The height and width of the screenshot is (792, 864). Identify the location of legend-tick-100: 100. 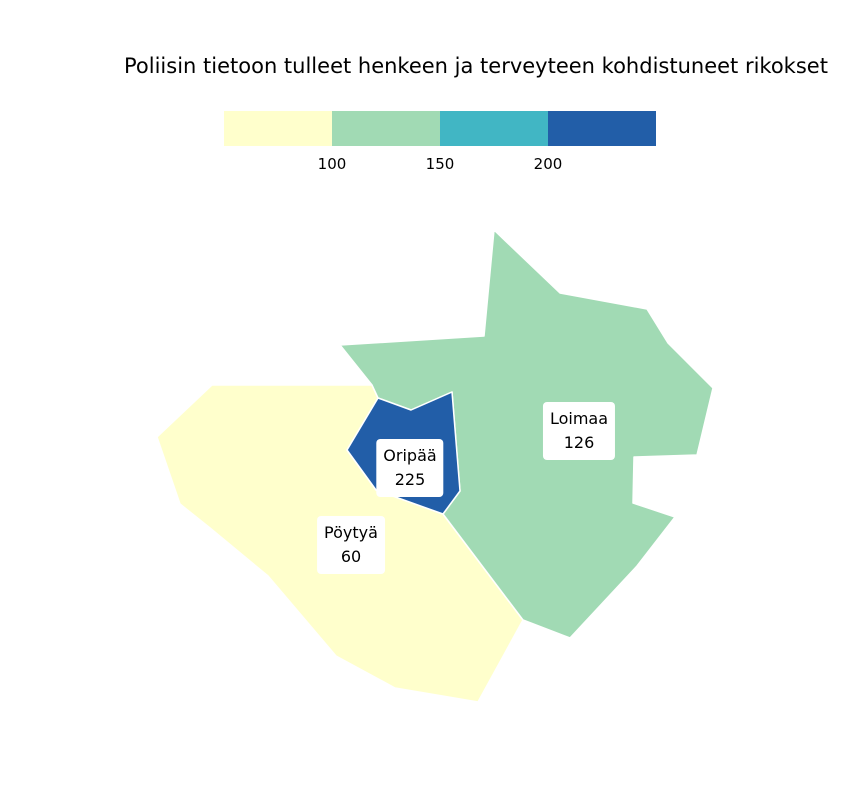
(332, 164).